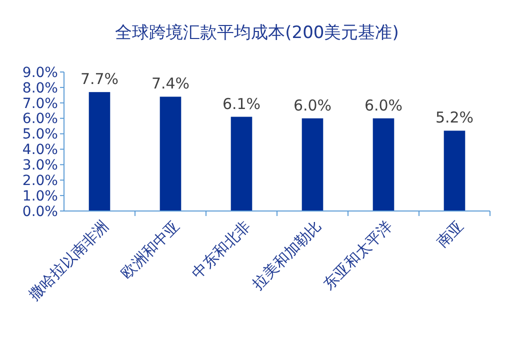 This screenshot has width=514, height=338. What do you see at coordinates (40, 196) in the screenshot?
I see `y-tick-label: 1.0%` at bounding box center [40, 196].